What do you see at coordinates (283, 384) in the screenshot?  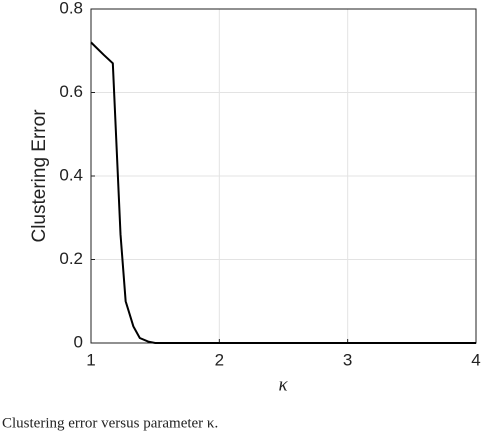 I see `x-axis-label: κ` at bounding box center [283, 384].